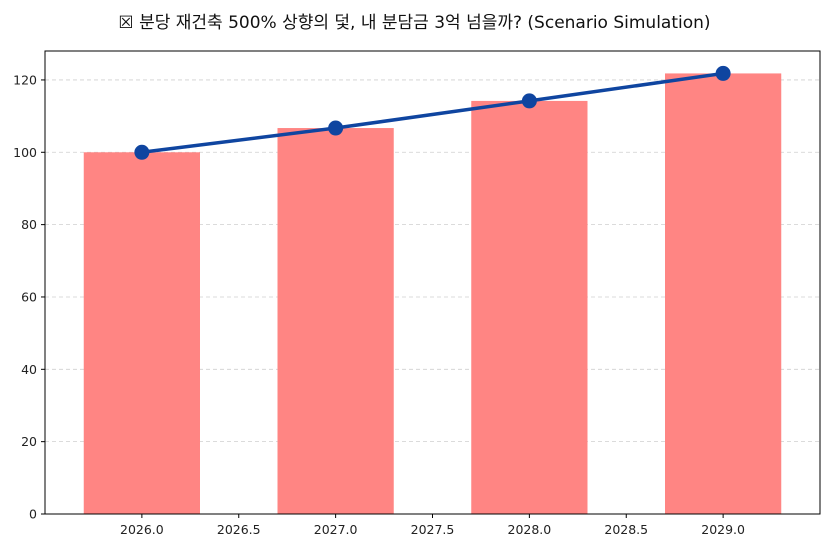 The height and width of the screenshot is (547, 829). What do you see at coordinates (530, 529) in the screenshot?
I see `x-tick-label: 2028.0` at bounding box center [530, 529].